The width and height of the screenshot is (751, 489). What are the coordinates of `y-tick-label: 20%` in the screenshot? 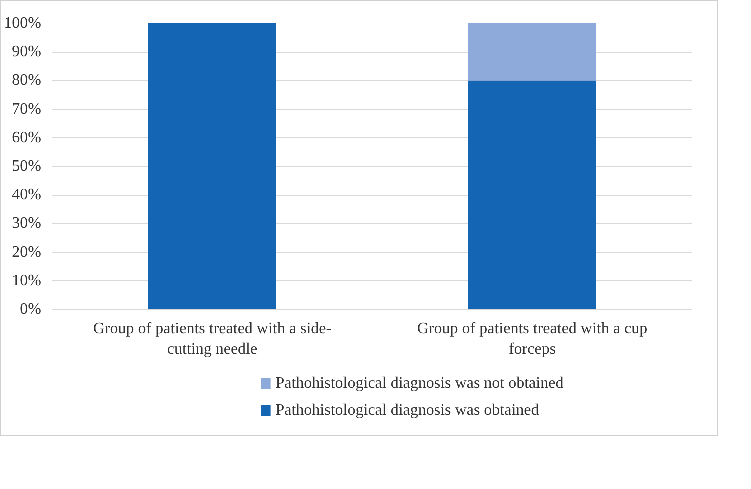 It's located at (27, 252).